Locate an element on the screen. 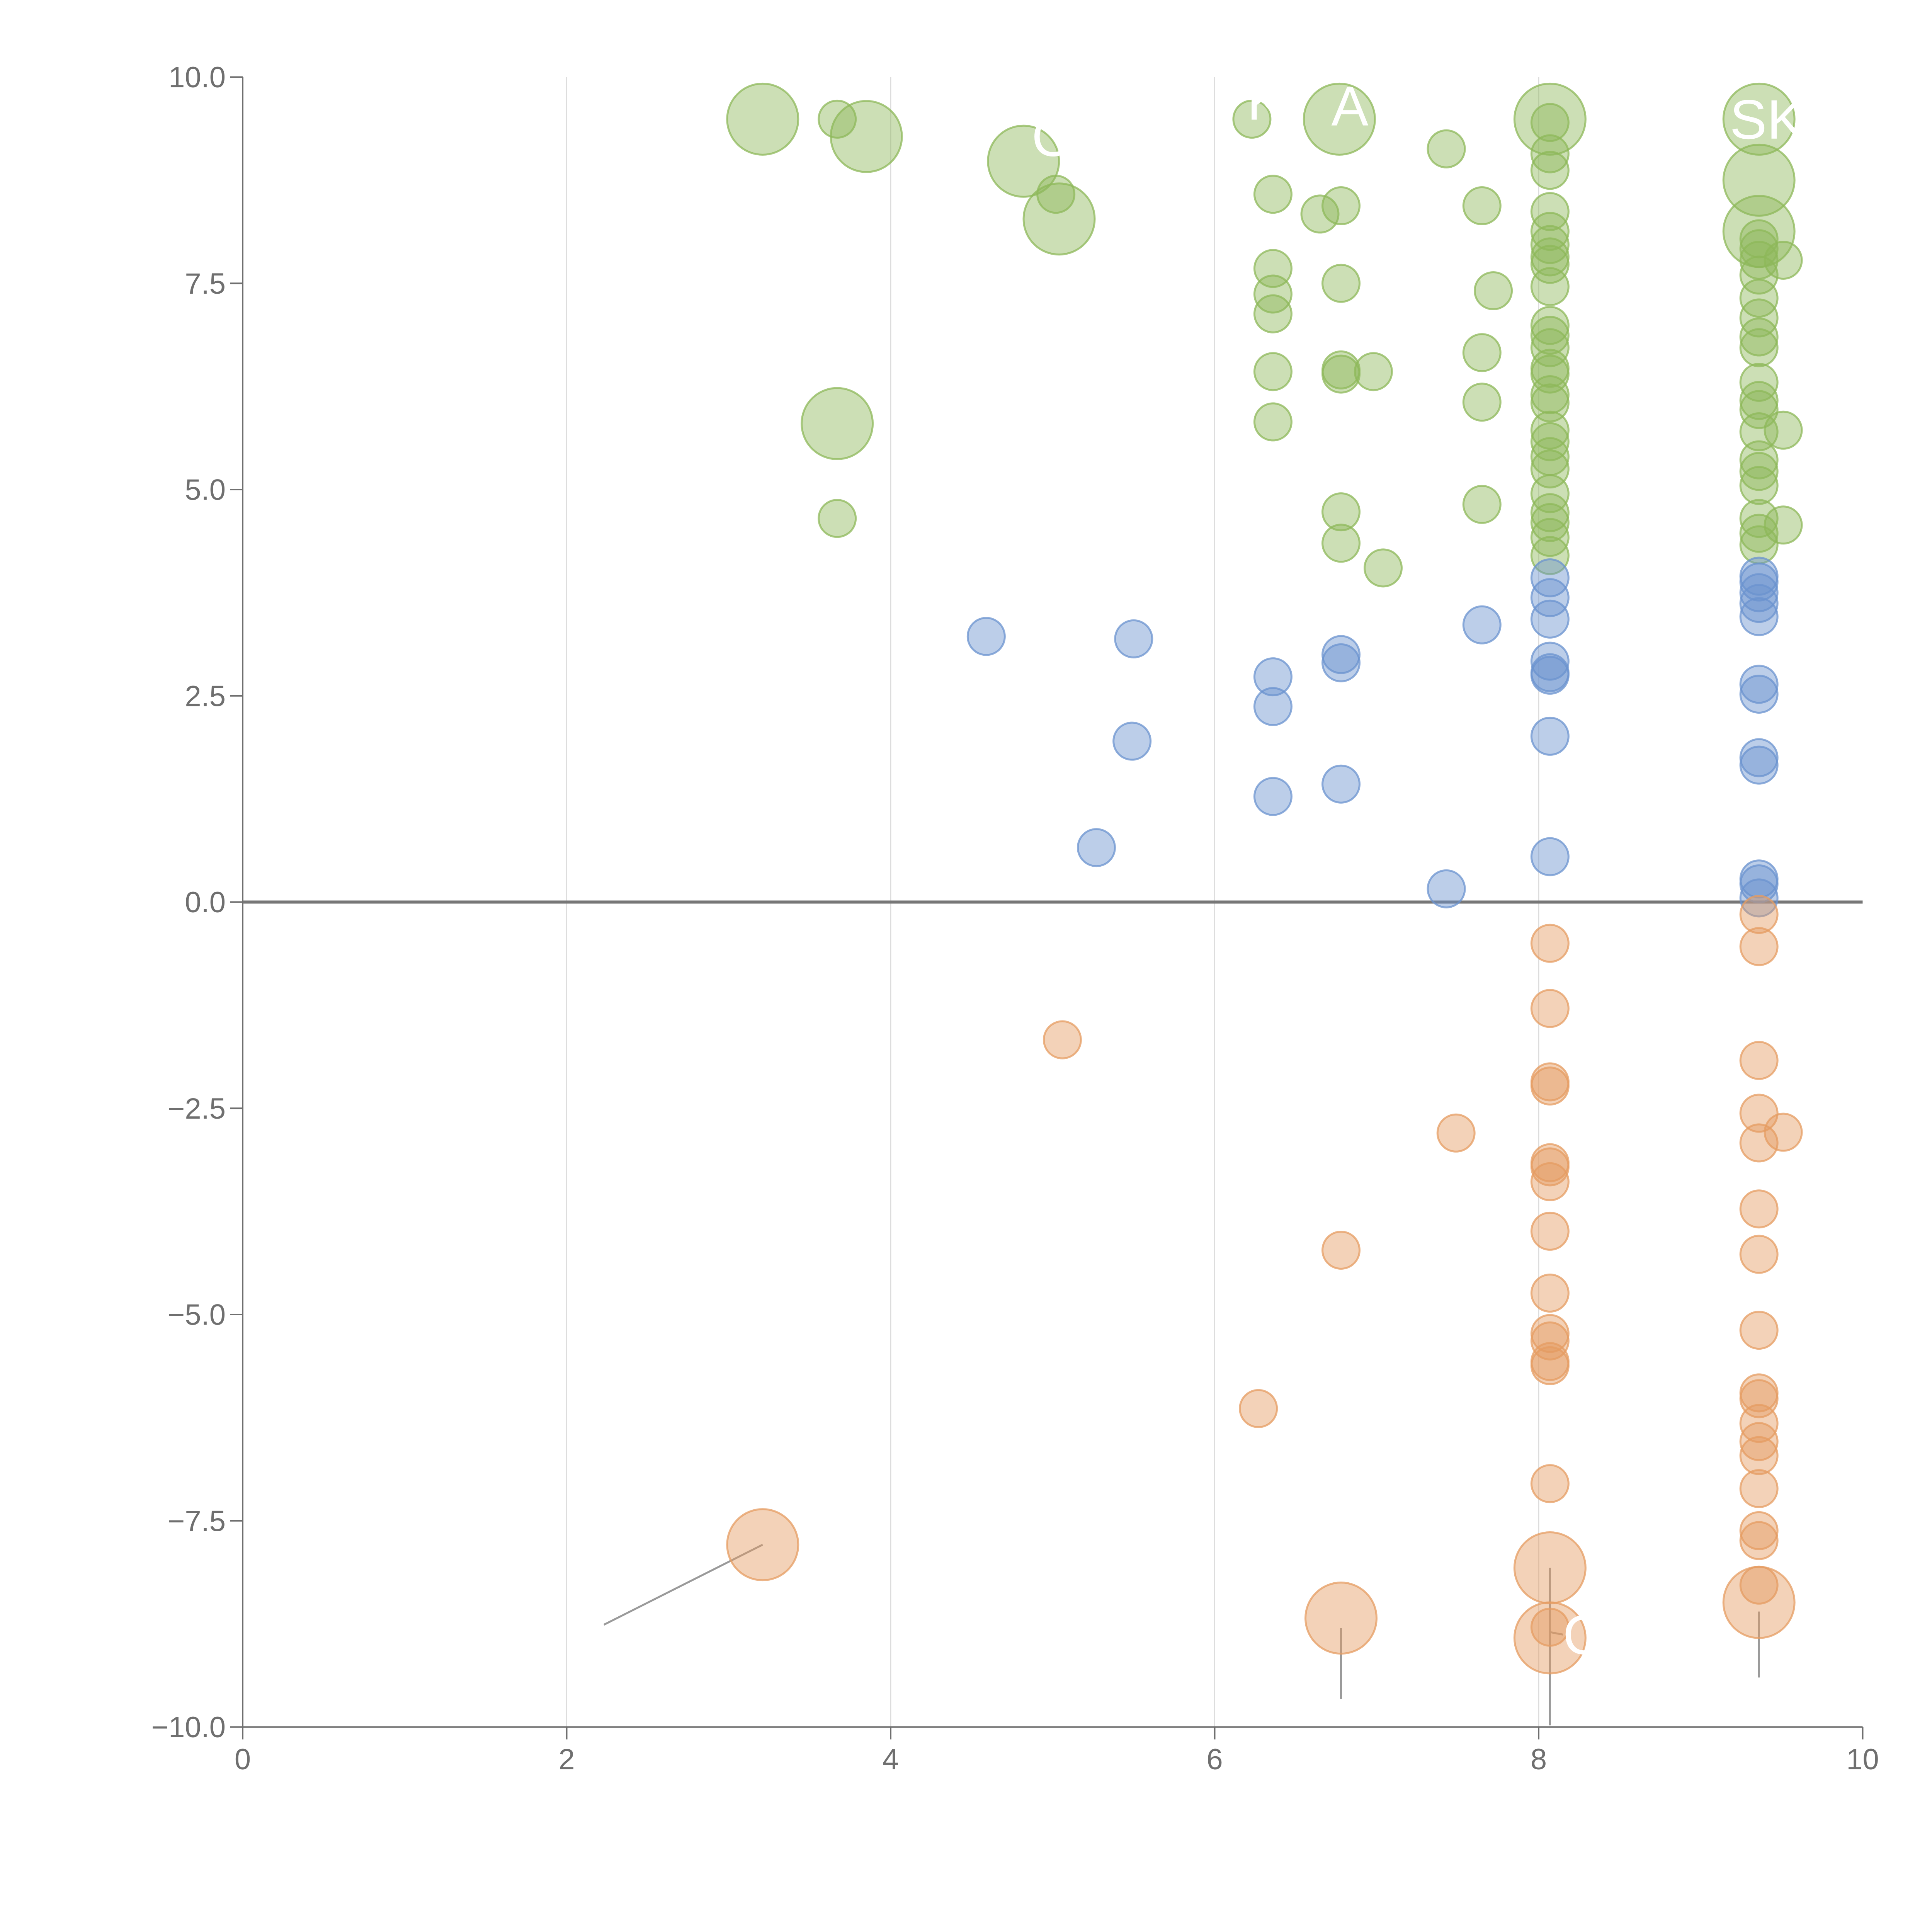  point-label: Q is located at coordinates (1585, 1635).